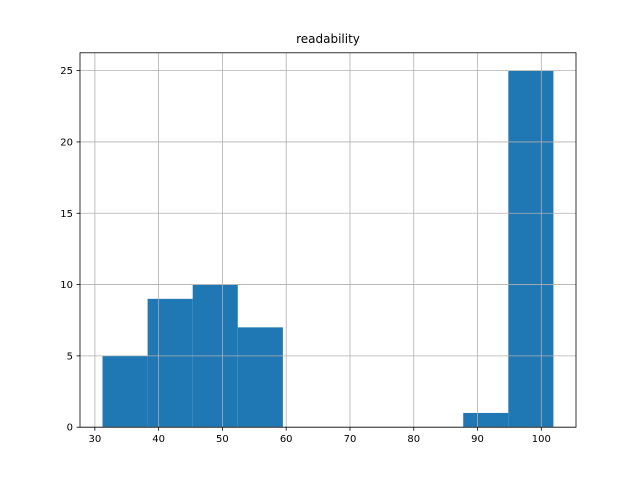 This screenshot has height=480, width=640. Describe the element at coordinates (70, 356) in the screenshot. I see `y-tick-label: 5` at that location.